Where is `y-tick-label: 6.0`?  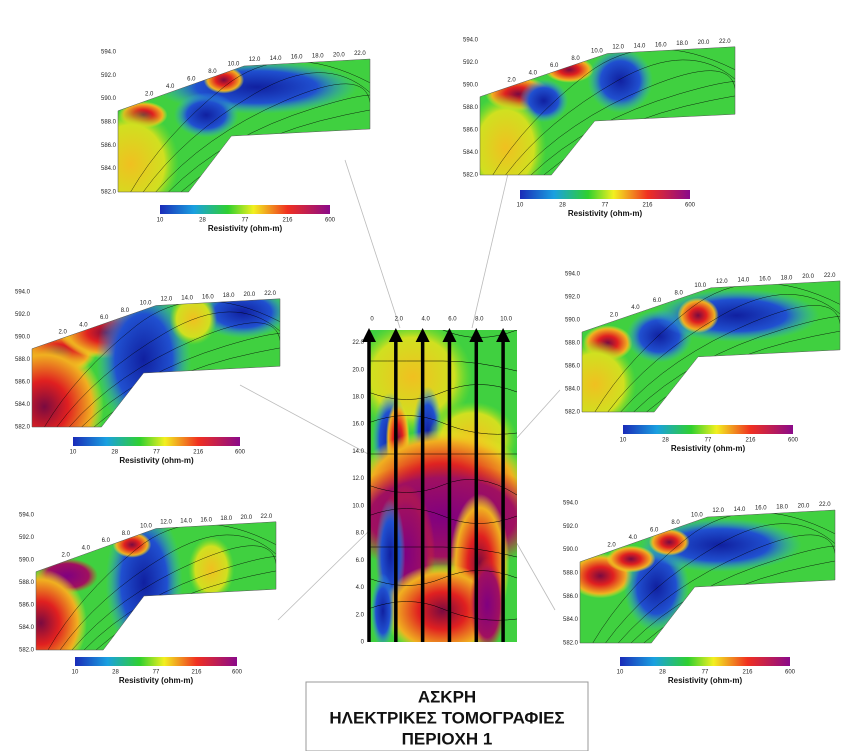
y-tick-label: 6.0 is located at coordinates (360, 561).